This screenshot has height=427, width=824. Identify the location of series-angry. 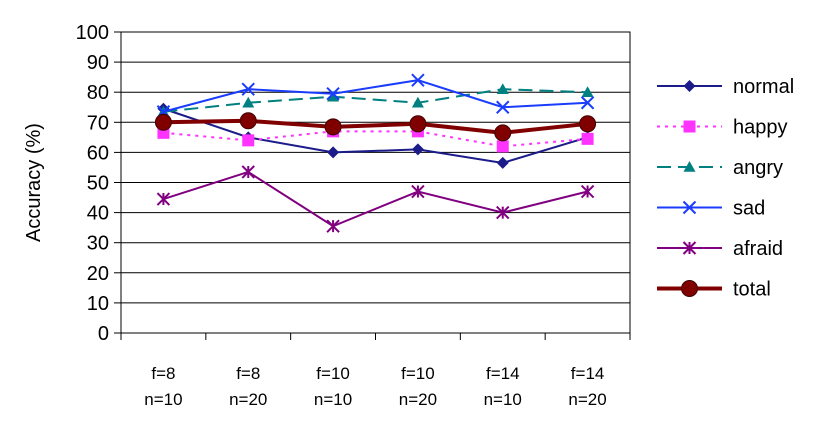
(375, 100).